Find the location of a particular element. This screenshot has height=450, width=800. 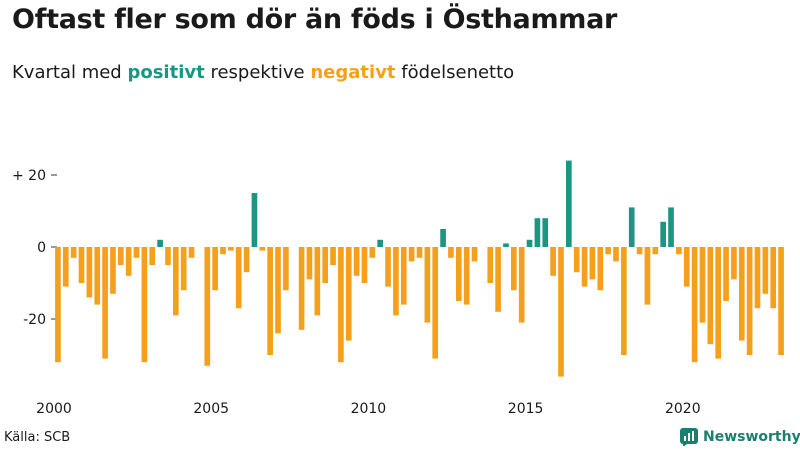

bar-2022-k1 is located at coordinates (749, 301).